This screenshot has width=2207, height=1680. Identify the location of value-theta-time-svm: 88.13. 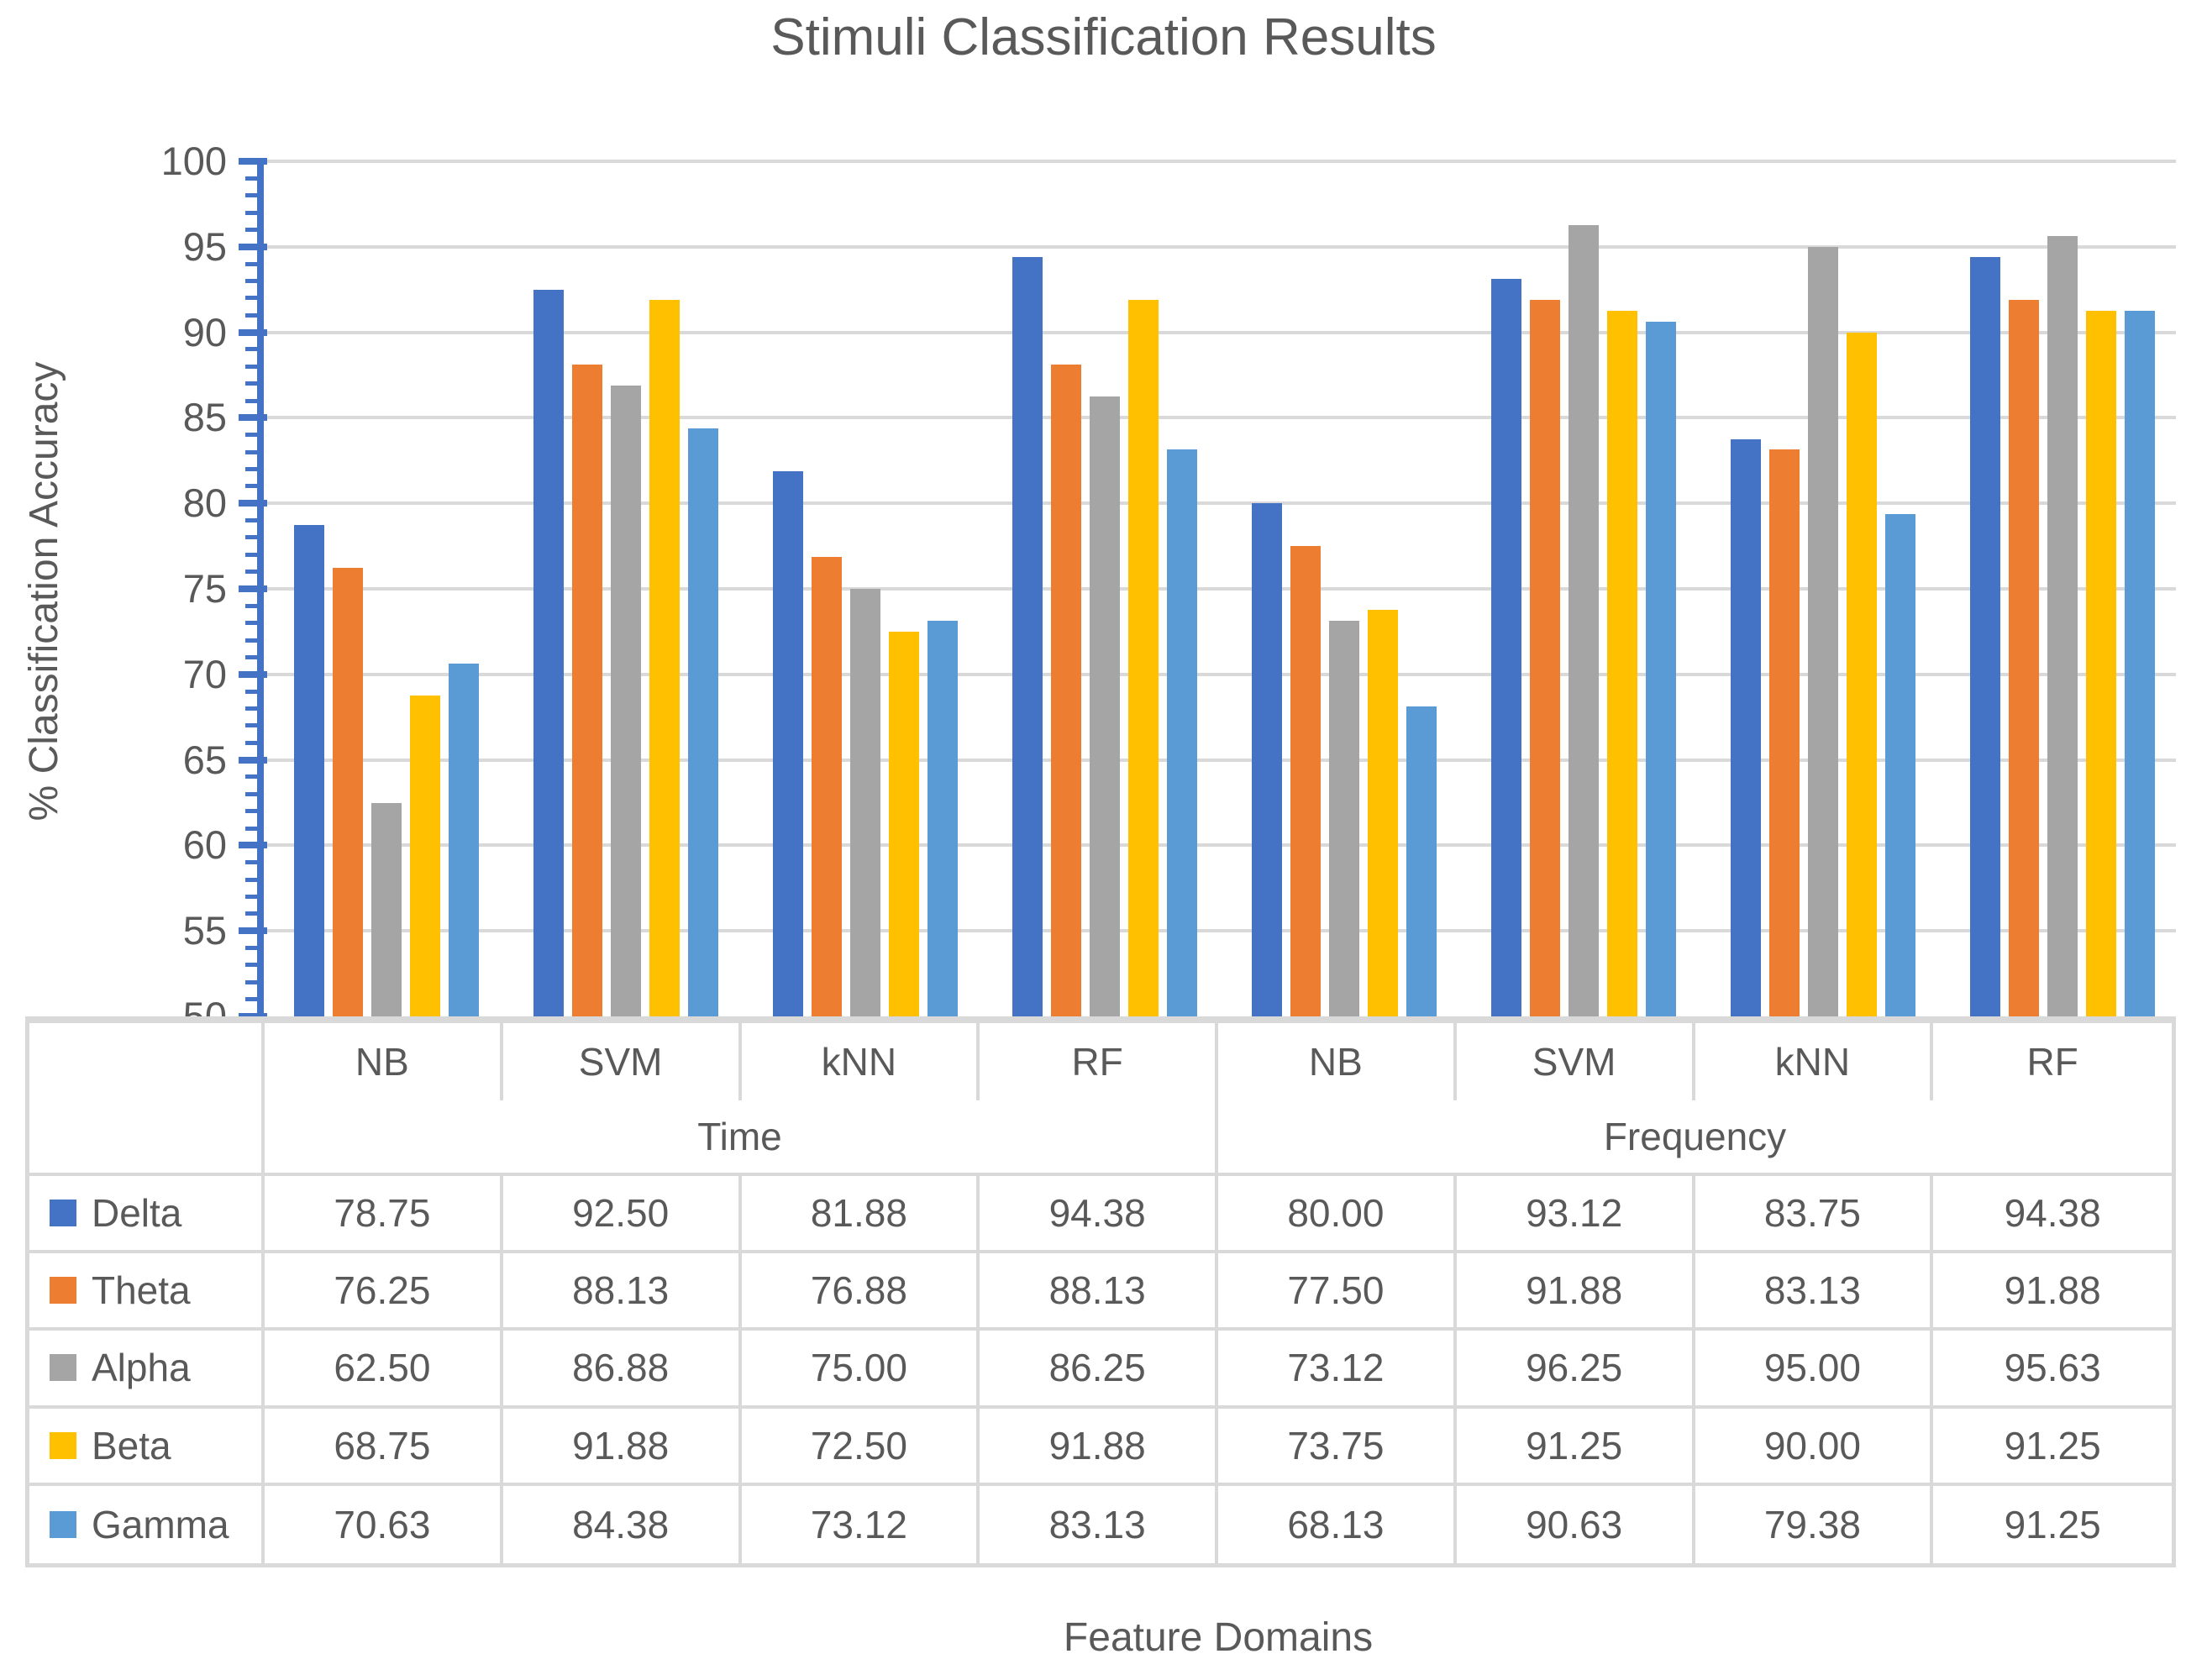
(622, 1292).